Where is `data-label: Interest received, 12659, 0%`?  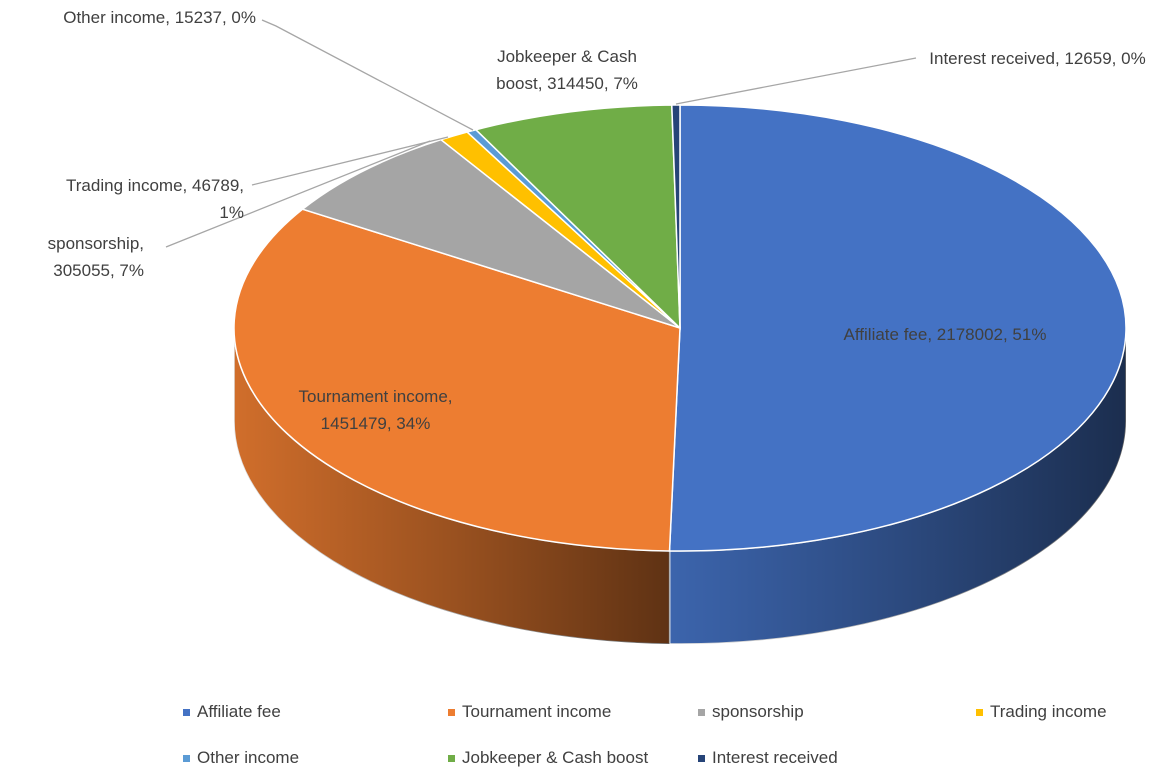 data-label: Interest received, 12659, 0% is located at coordinates (1037, 58).